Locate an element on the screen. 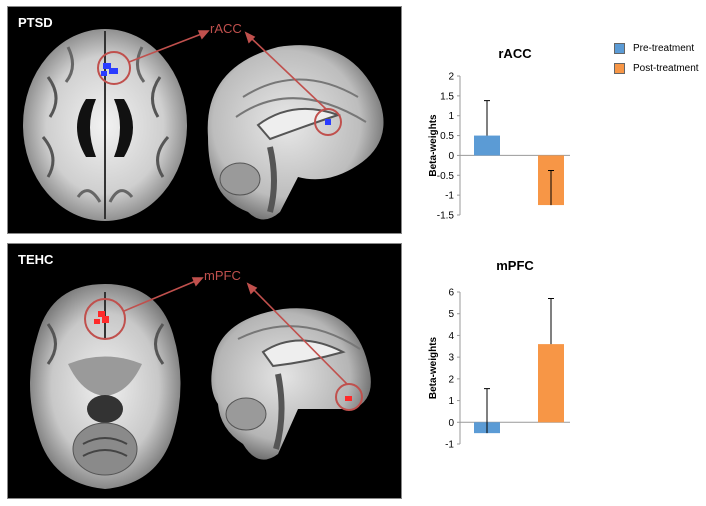 This screenshot has width=706, height=506. racc-y-tick-label: -0.5 is located at coordinates (446, 176).